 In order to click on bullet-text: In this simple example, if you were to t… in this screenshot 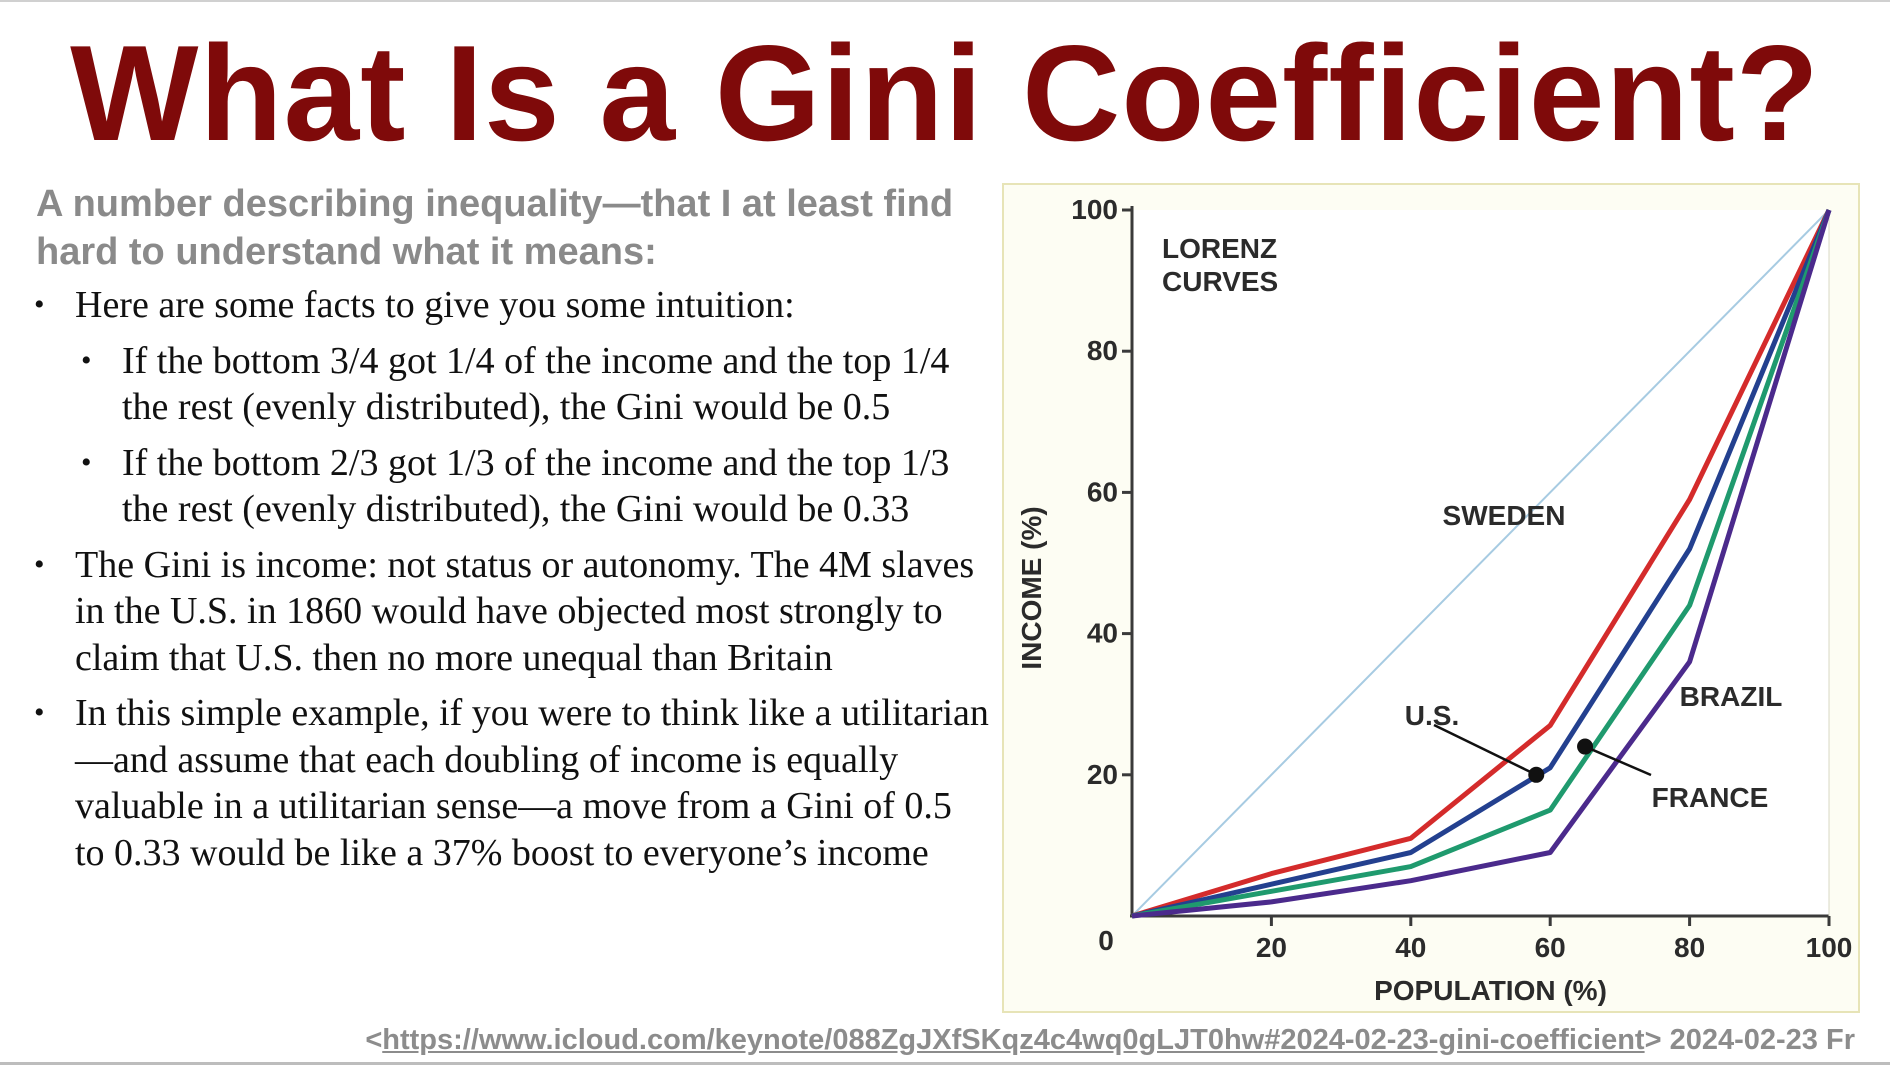, I will do `click(532, 783)`.